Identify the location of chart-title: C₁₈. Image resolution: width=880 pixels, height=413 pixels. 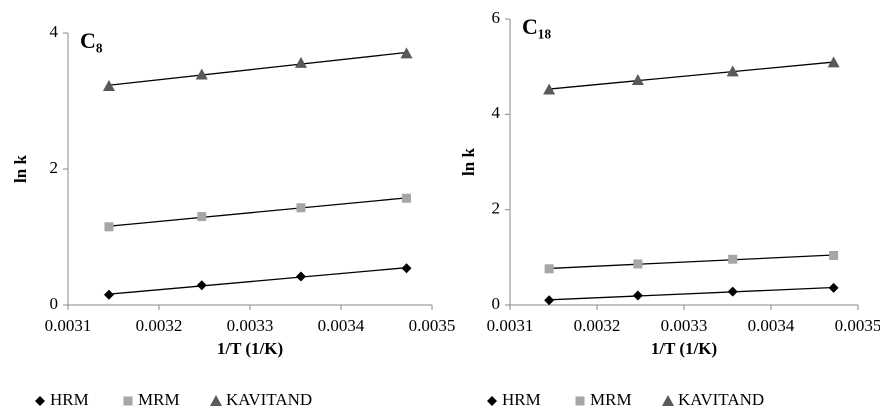
(536, 26).